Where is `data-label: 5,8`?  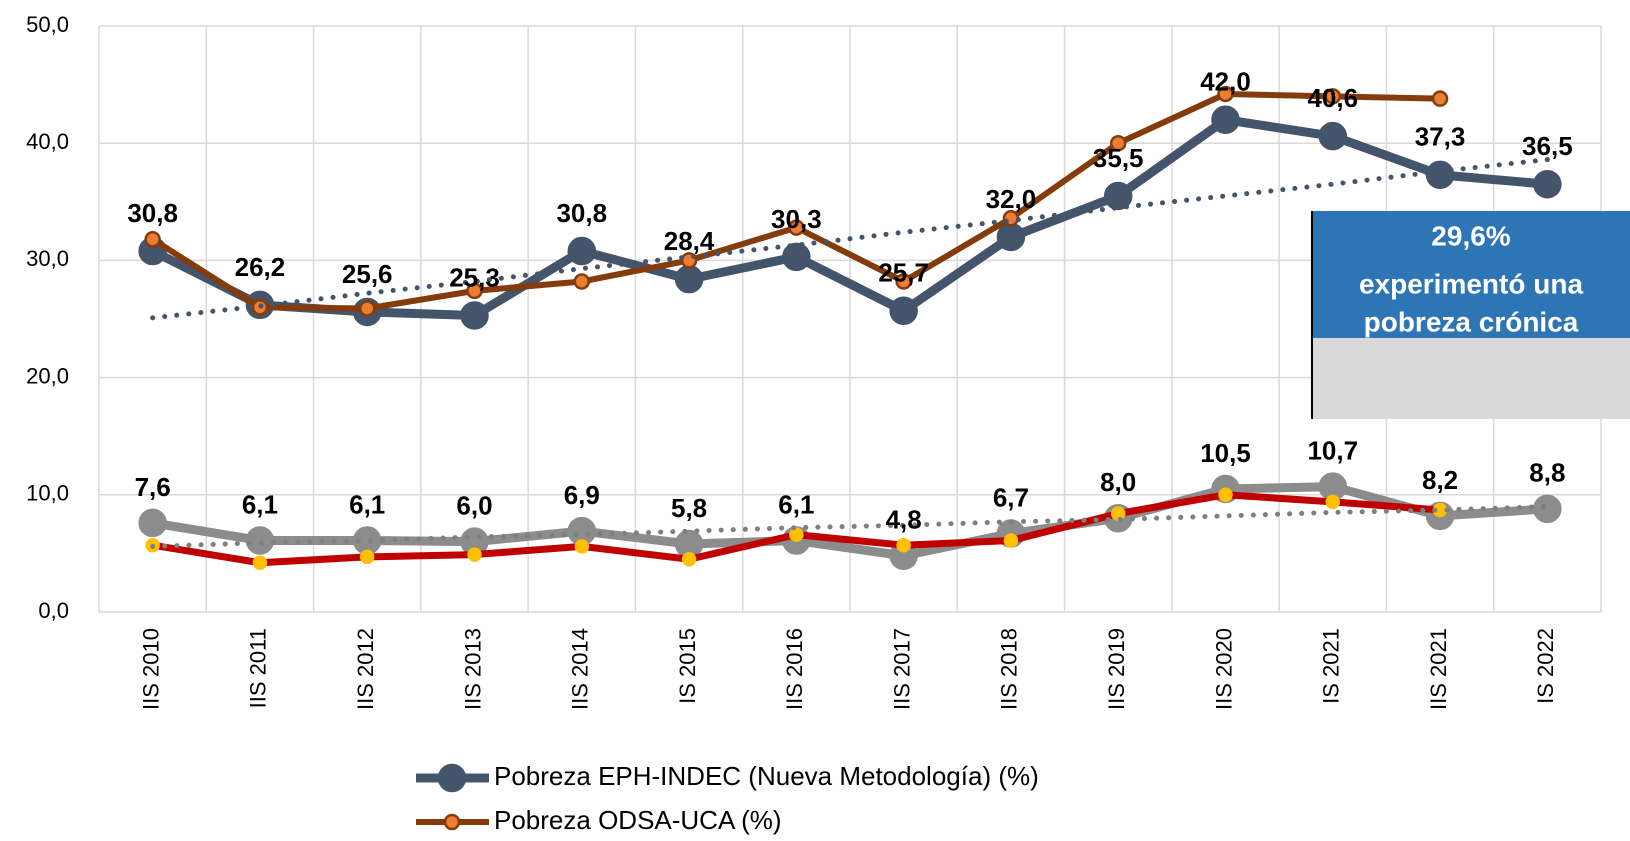
data-label: 5,8 is located at coordinates (689, 508).